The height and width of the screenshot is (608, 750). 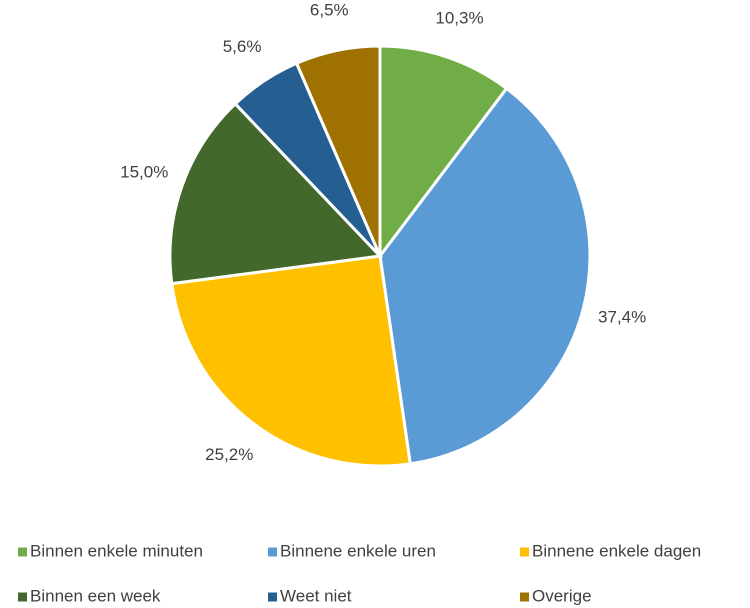 I want to click on legend-label: Overige, so click(x=562, y=595).